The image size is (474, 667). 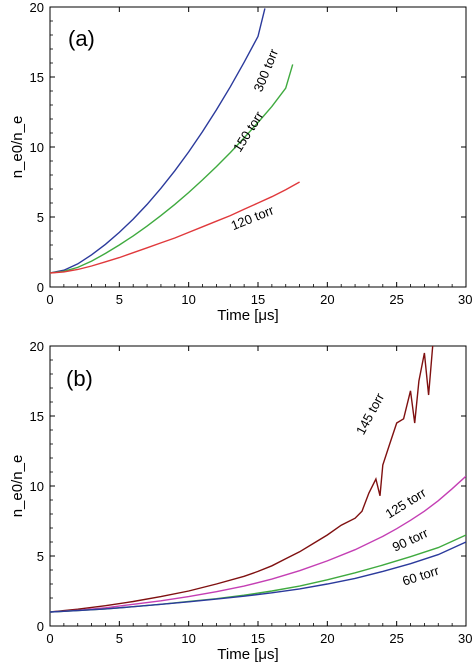 I want to click on panel-a-x-tick-label: 20, so click(x=327, y=299).